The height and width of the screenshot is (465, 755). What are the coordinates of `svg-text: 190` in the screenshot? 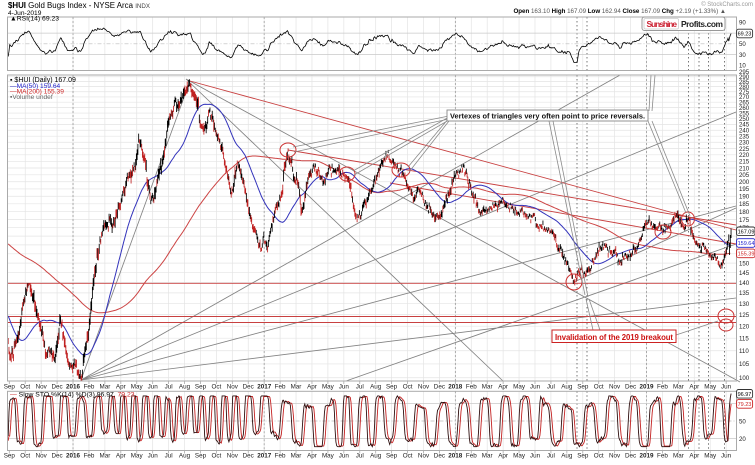 It's located at (744, 197).